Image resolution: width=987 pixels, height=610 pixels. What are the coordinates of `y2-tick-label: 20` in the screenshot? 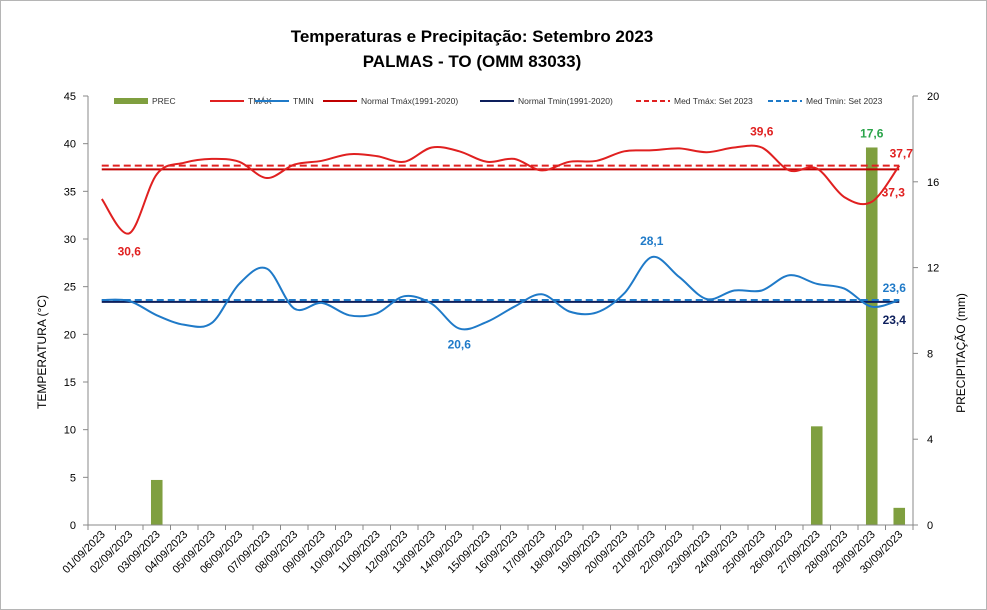 It's located at (933, 97).